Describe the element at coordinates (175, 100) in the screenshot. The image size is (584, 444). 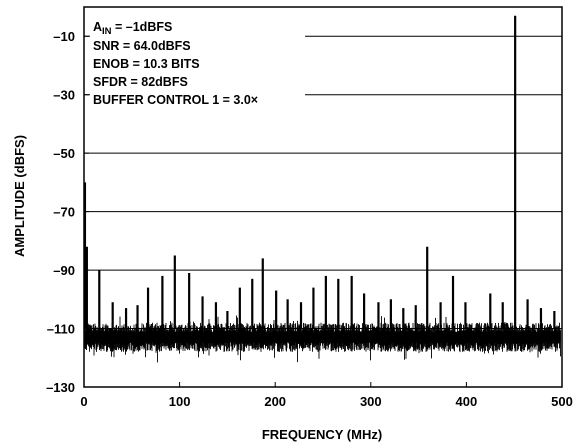
I see `annotation-buffer: BUFFER CONTROL 1 = 3.0×` at that location.